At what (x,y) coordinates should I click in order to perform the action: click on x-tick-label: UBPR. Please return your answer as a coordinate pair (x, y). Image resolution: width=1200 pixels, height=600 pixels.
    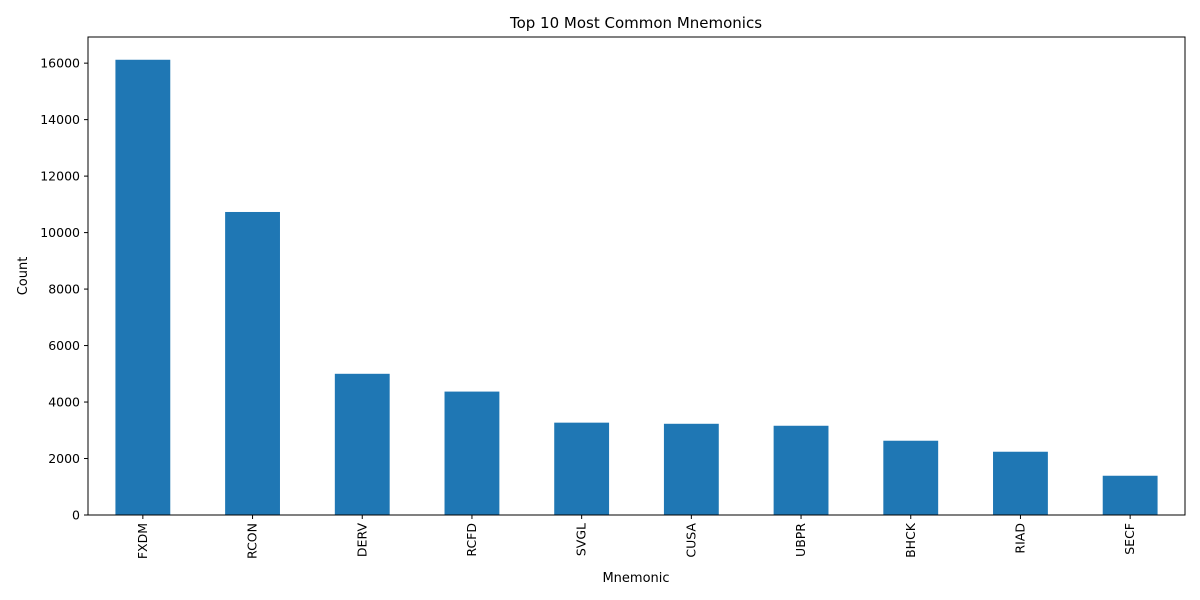
    Looking at the image, I should click on (800, 540).